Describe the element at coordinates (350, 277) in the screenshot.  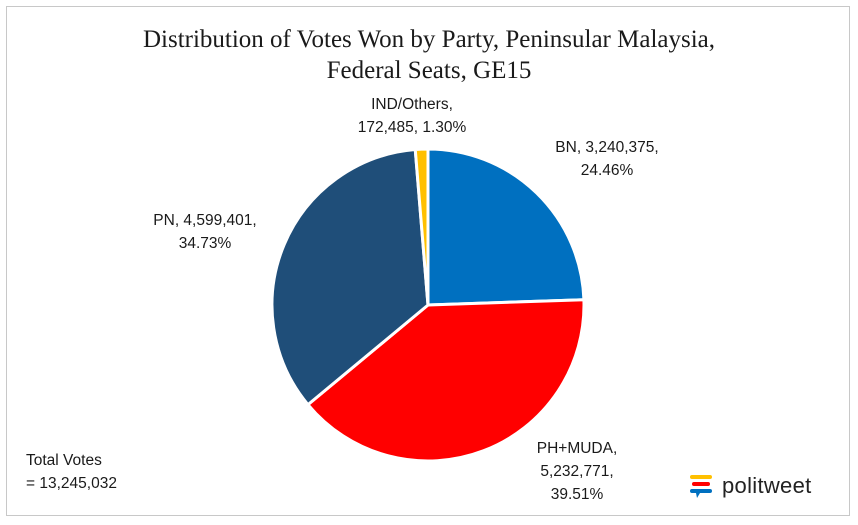
I see `pie-slice-pn` at that location.